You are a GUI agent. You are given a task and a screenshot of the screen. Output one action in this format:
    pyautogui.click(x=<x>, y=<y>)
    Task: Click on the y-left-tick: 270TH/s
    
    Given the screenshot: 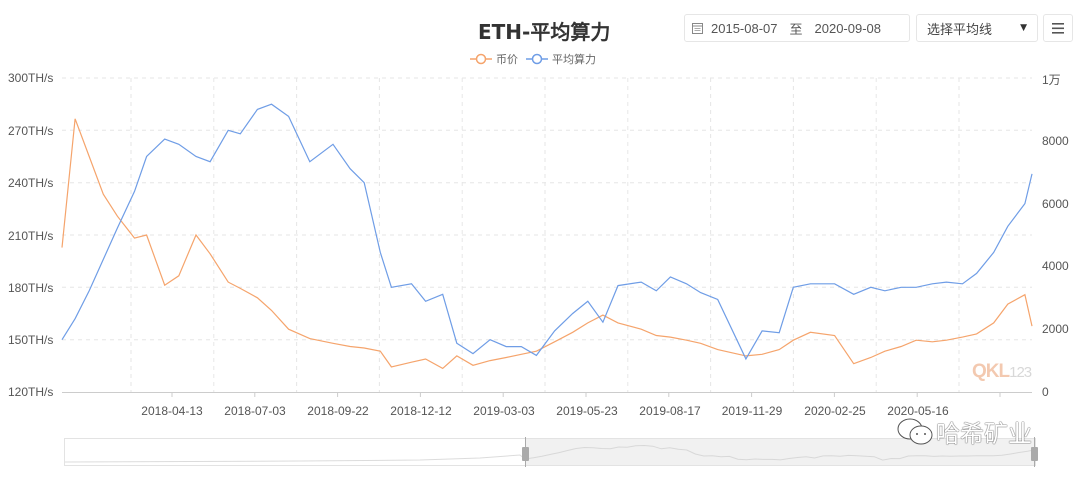 What is the action you would take?
    pyautogui.click(x=31, y=131)
    